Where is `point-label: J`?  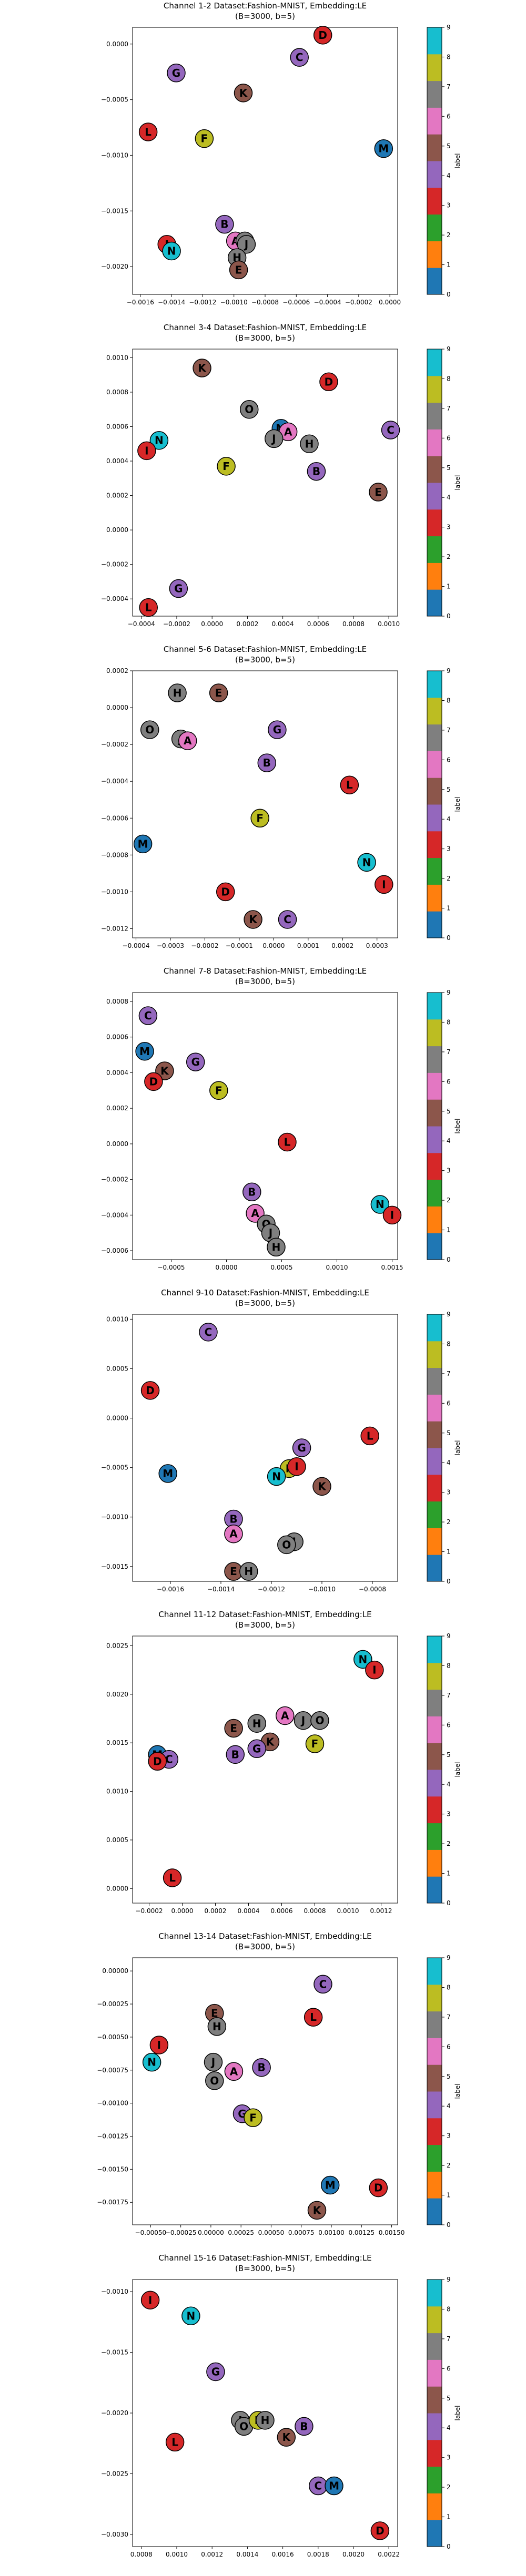
point-label: J is located at coordinates (270, 1232).